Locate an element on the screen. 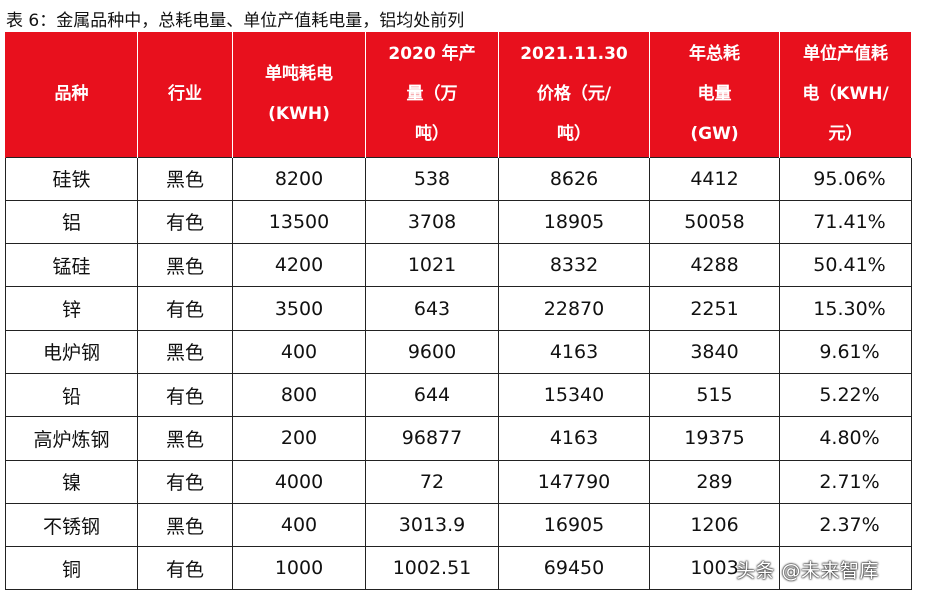  table-row: 电炉钢 黑色 400 9600 4163 3840 9.61% is located at coordinates (458, 351).